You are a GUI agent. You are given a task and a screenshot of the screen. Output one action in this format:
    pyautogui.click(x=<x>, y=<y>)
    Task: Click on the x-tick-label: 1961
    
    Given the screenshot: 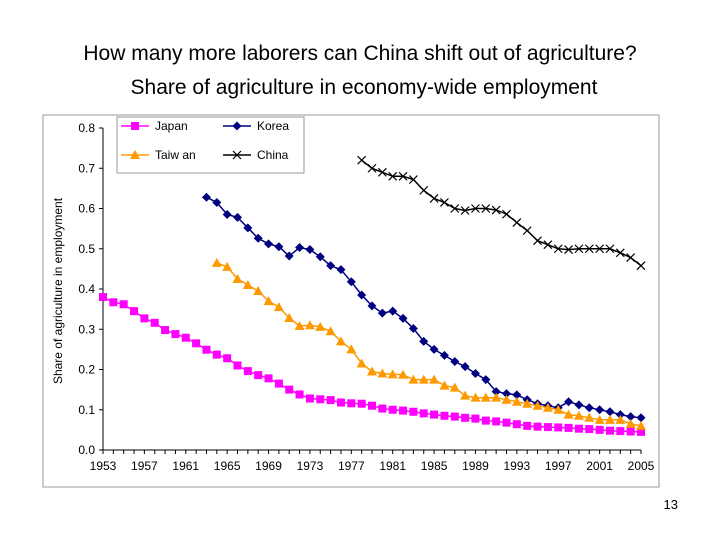 What is the action you would take?
    pyautogui.click(x=185, y=466)
    